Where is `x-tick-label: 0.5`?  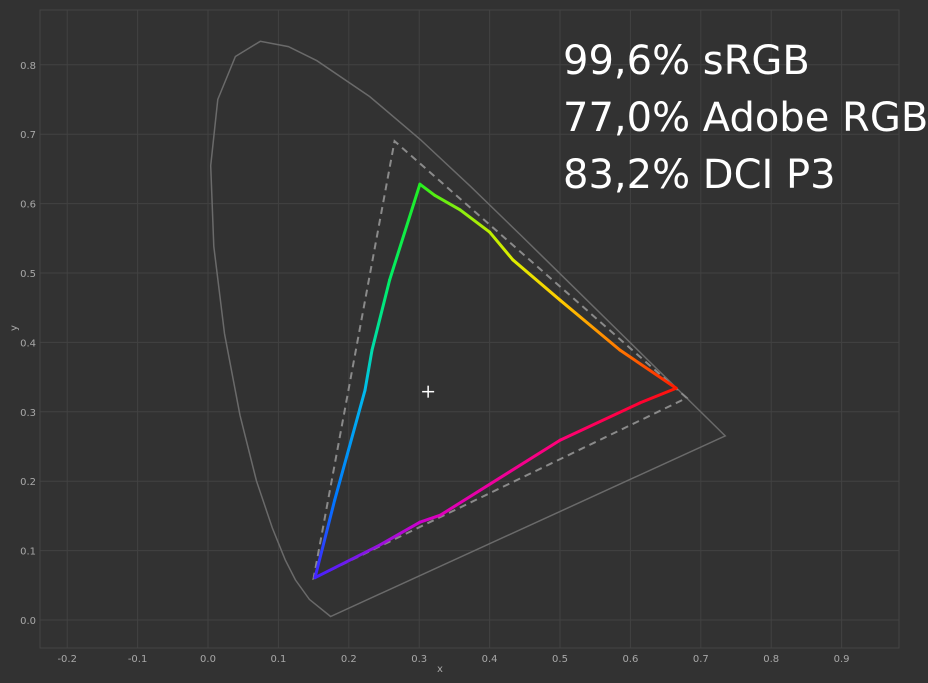 x-tick-label: 0.5 is located at coordinates (560, 659).